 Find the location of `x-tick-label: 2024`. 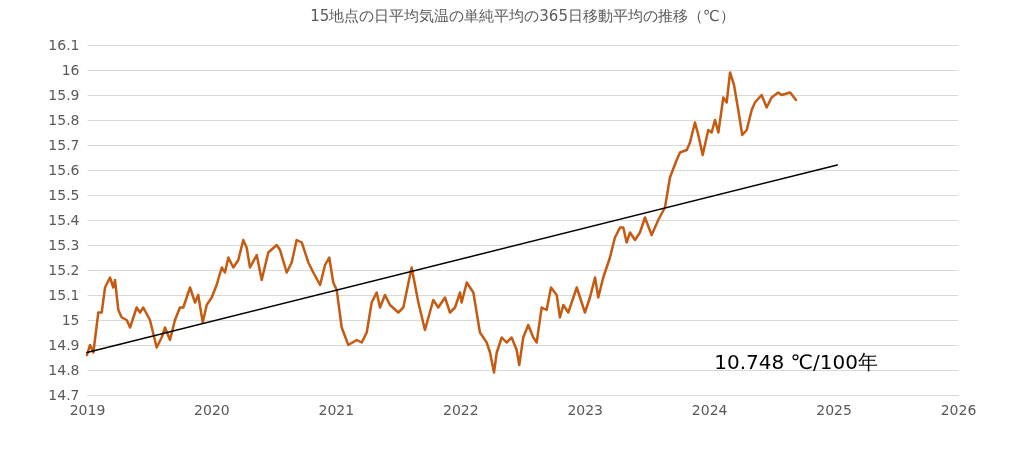

x-tick-label: 2024 is located at coordinates (709, 409).